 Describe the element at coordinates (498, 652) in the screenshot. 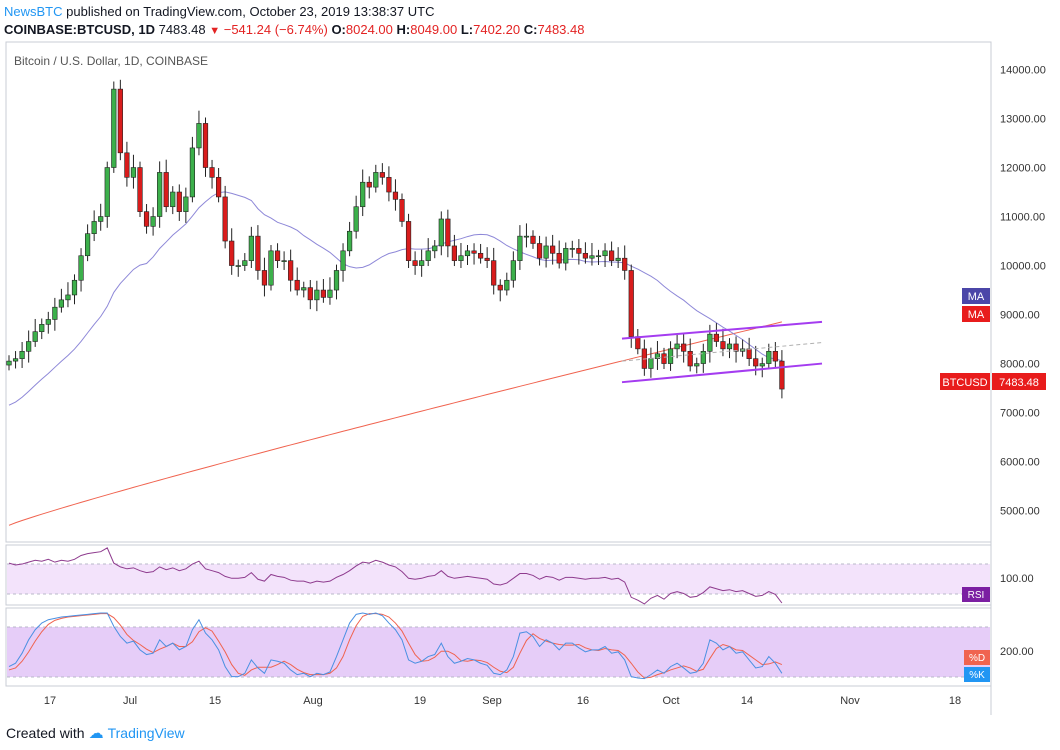

I see `stoch-band` at that location.